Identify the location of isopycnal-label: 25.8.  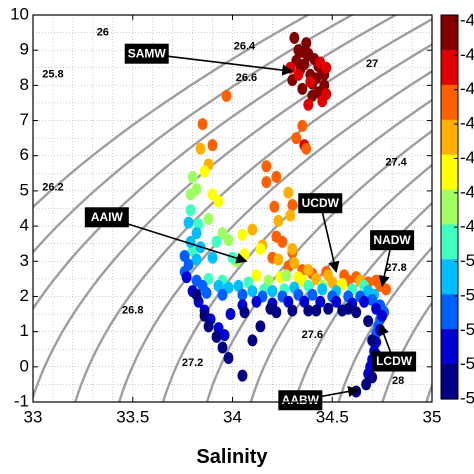
(52, 75).